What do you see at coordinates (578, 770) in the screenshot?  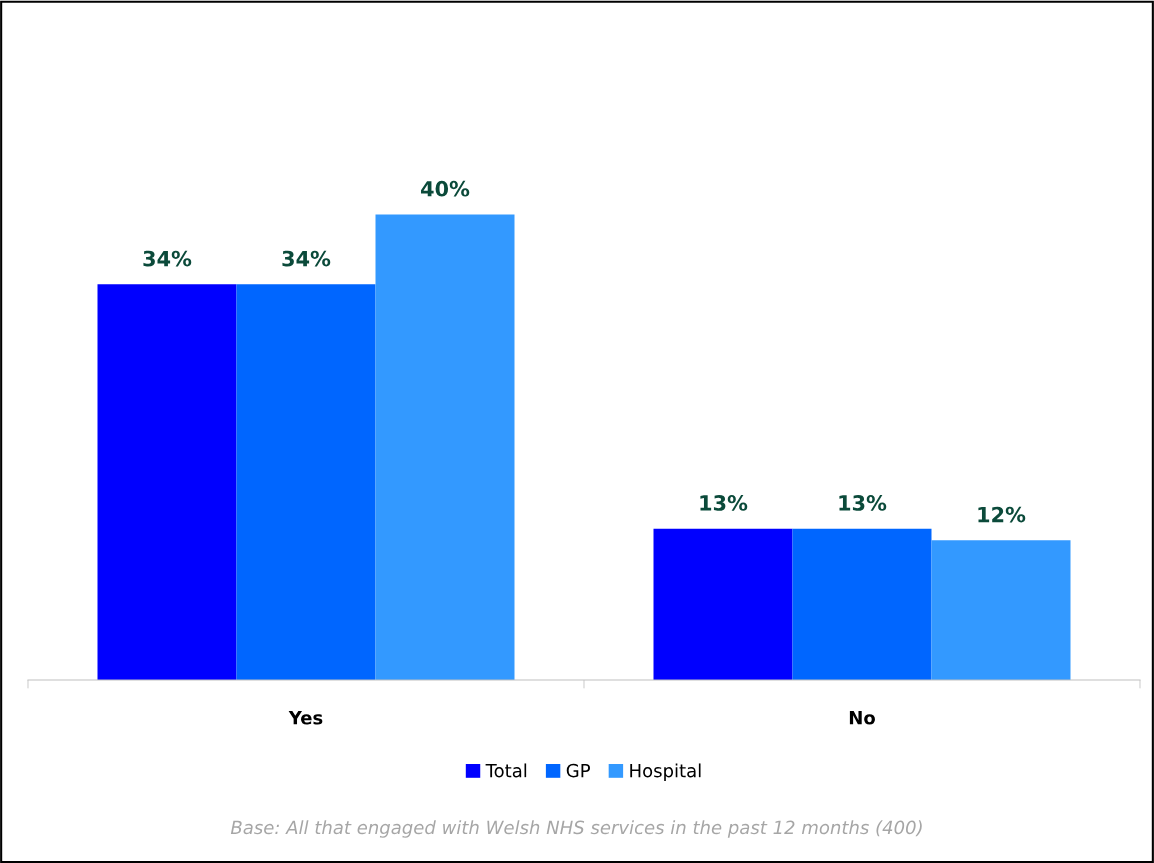 I see `legend-label: GP` at bounding box center [578, 770].